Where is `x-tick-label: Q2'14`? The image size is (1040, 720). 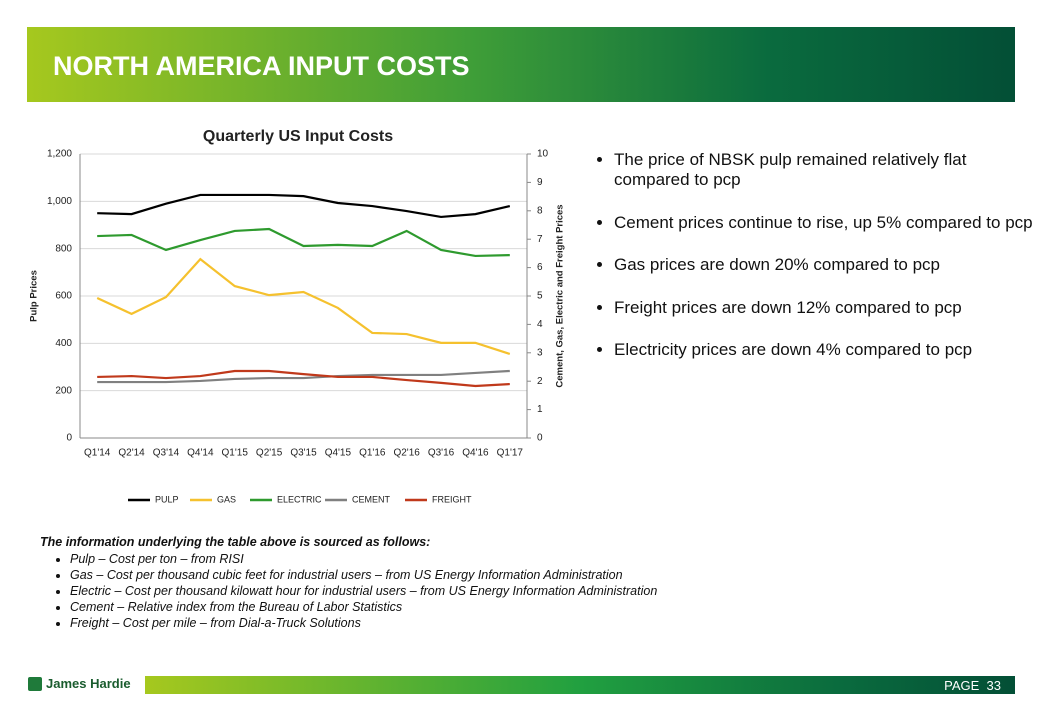 x-tick-label: Q2'14 is located at coordinates (131, 453).